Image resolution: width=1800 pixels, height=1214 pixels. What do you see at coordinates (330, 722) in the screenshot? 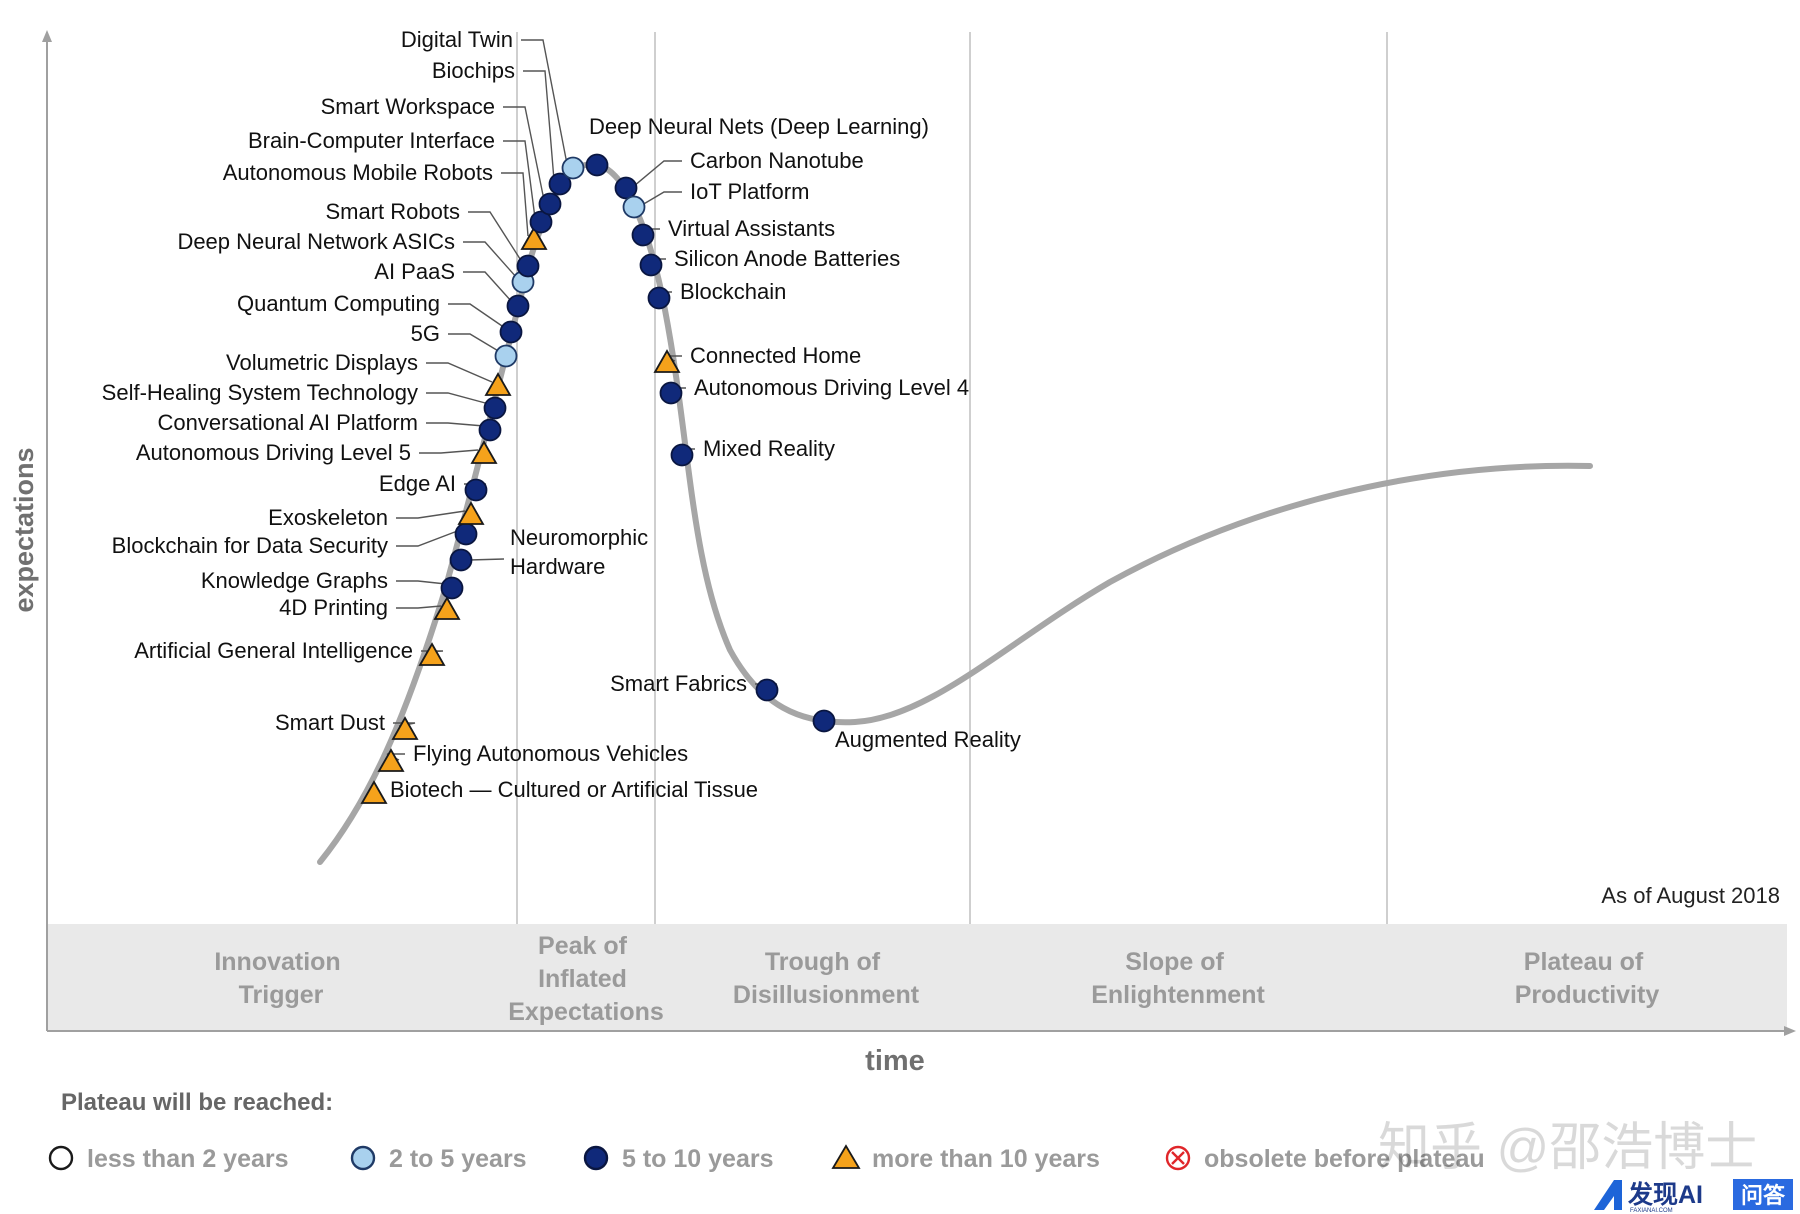
I see `data-label: Smart Dust` at bounding box center [330, 722].